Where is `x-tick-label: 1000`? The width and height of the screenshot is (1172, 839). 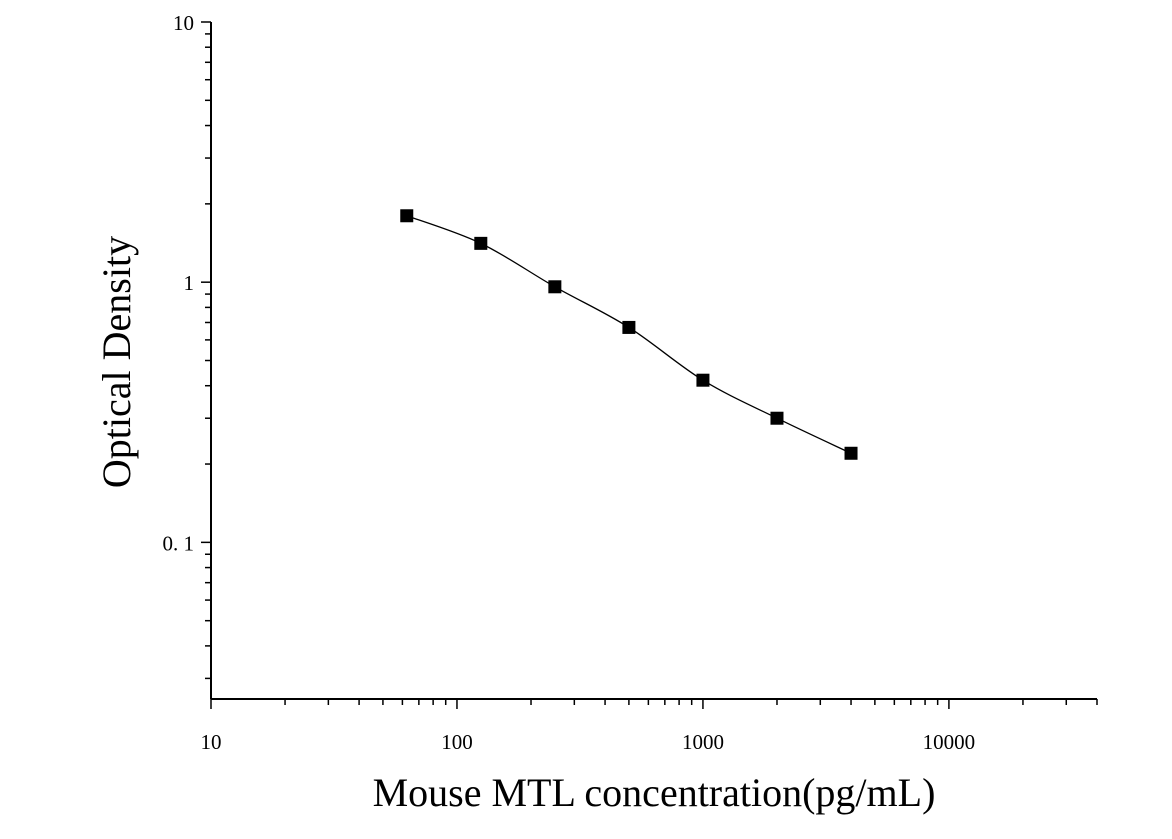 x-tick-label: 1000 is located at coordinates (703, 742).